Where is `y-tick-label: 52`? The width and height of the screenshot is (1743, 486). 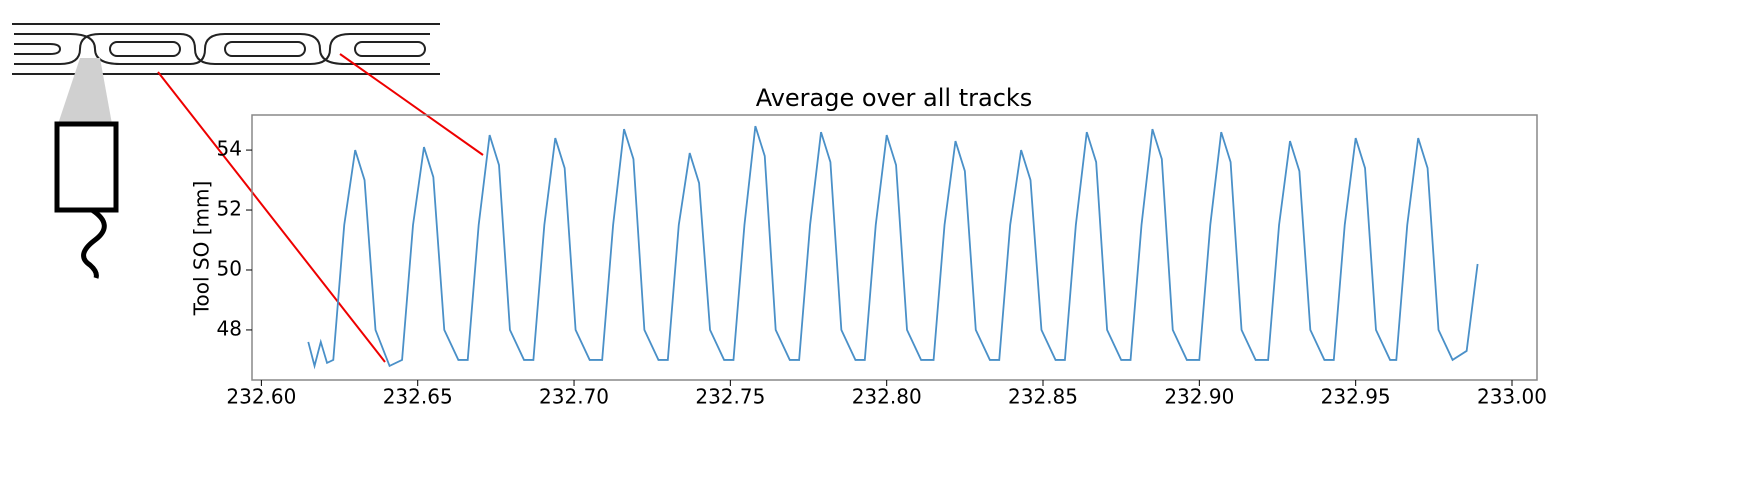
y-tick-label: 52 is located at coordinates (229, 209).